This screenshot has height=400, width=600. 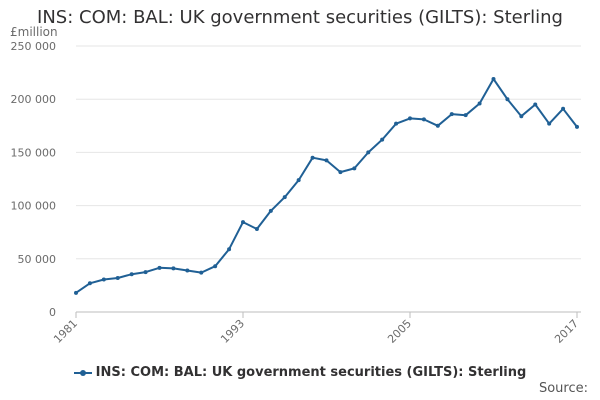 What do you see at coordinates (82, 372) in the screenshot?
I see `legend-line-swatch` at bounding box center [82, 372].